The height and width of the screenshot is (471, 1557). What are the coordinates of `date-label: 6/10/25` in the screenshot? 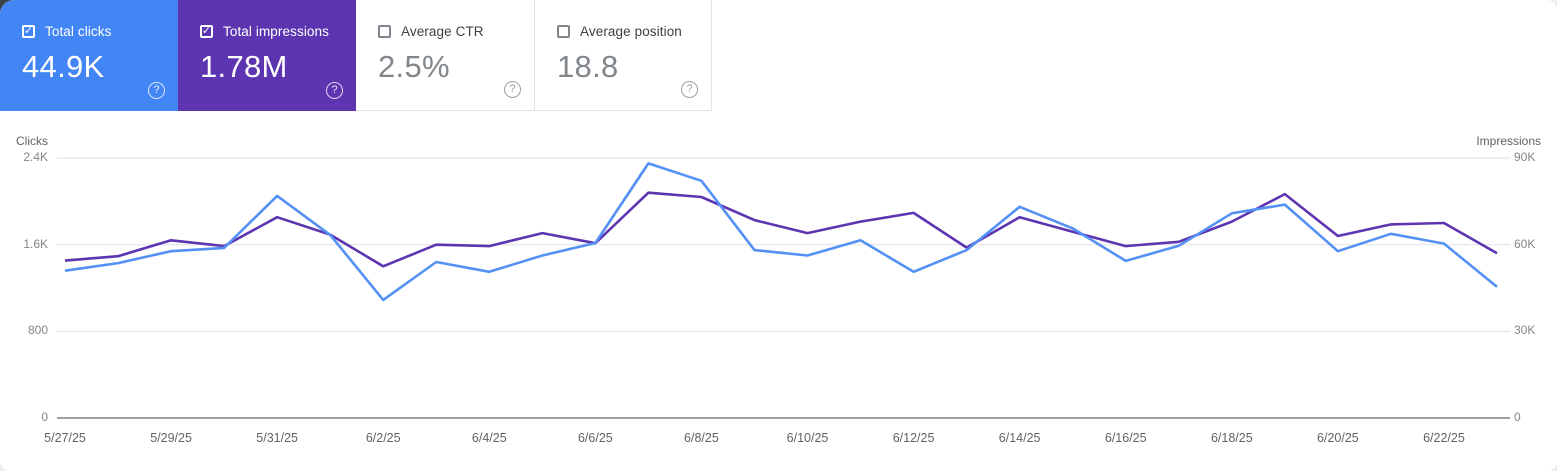 It's located at (807, 438).